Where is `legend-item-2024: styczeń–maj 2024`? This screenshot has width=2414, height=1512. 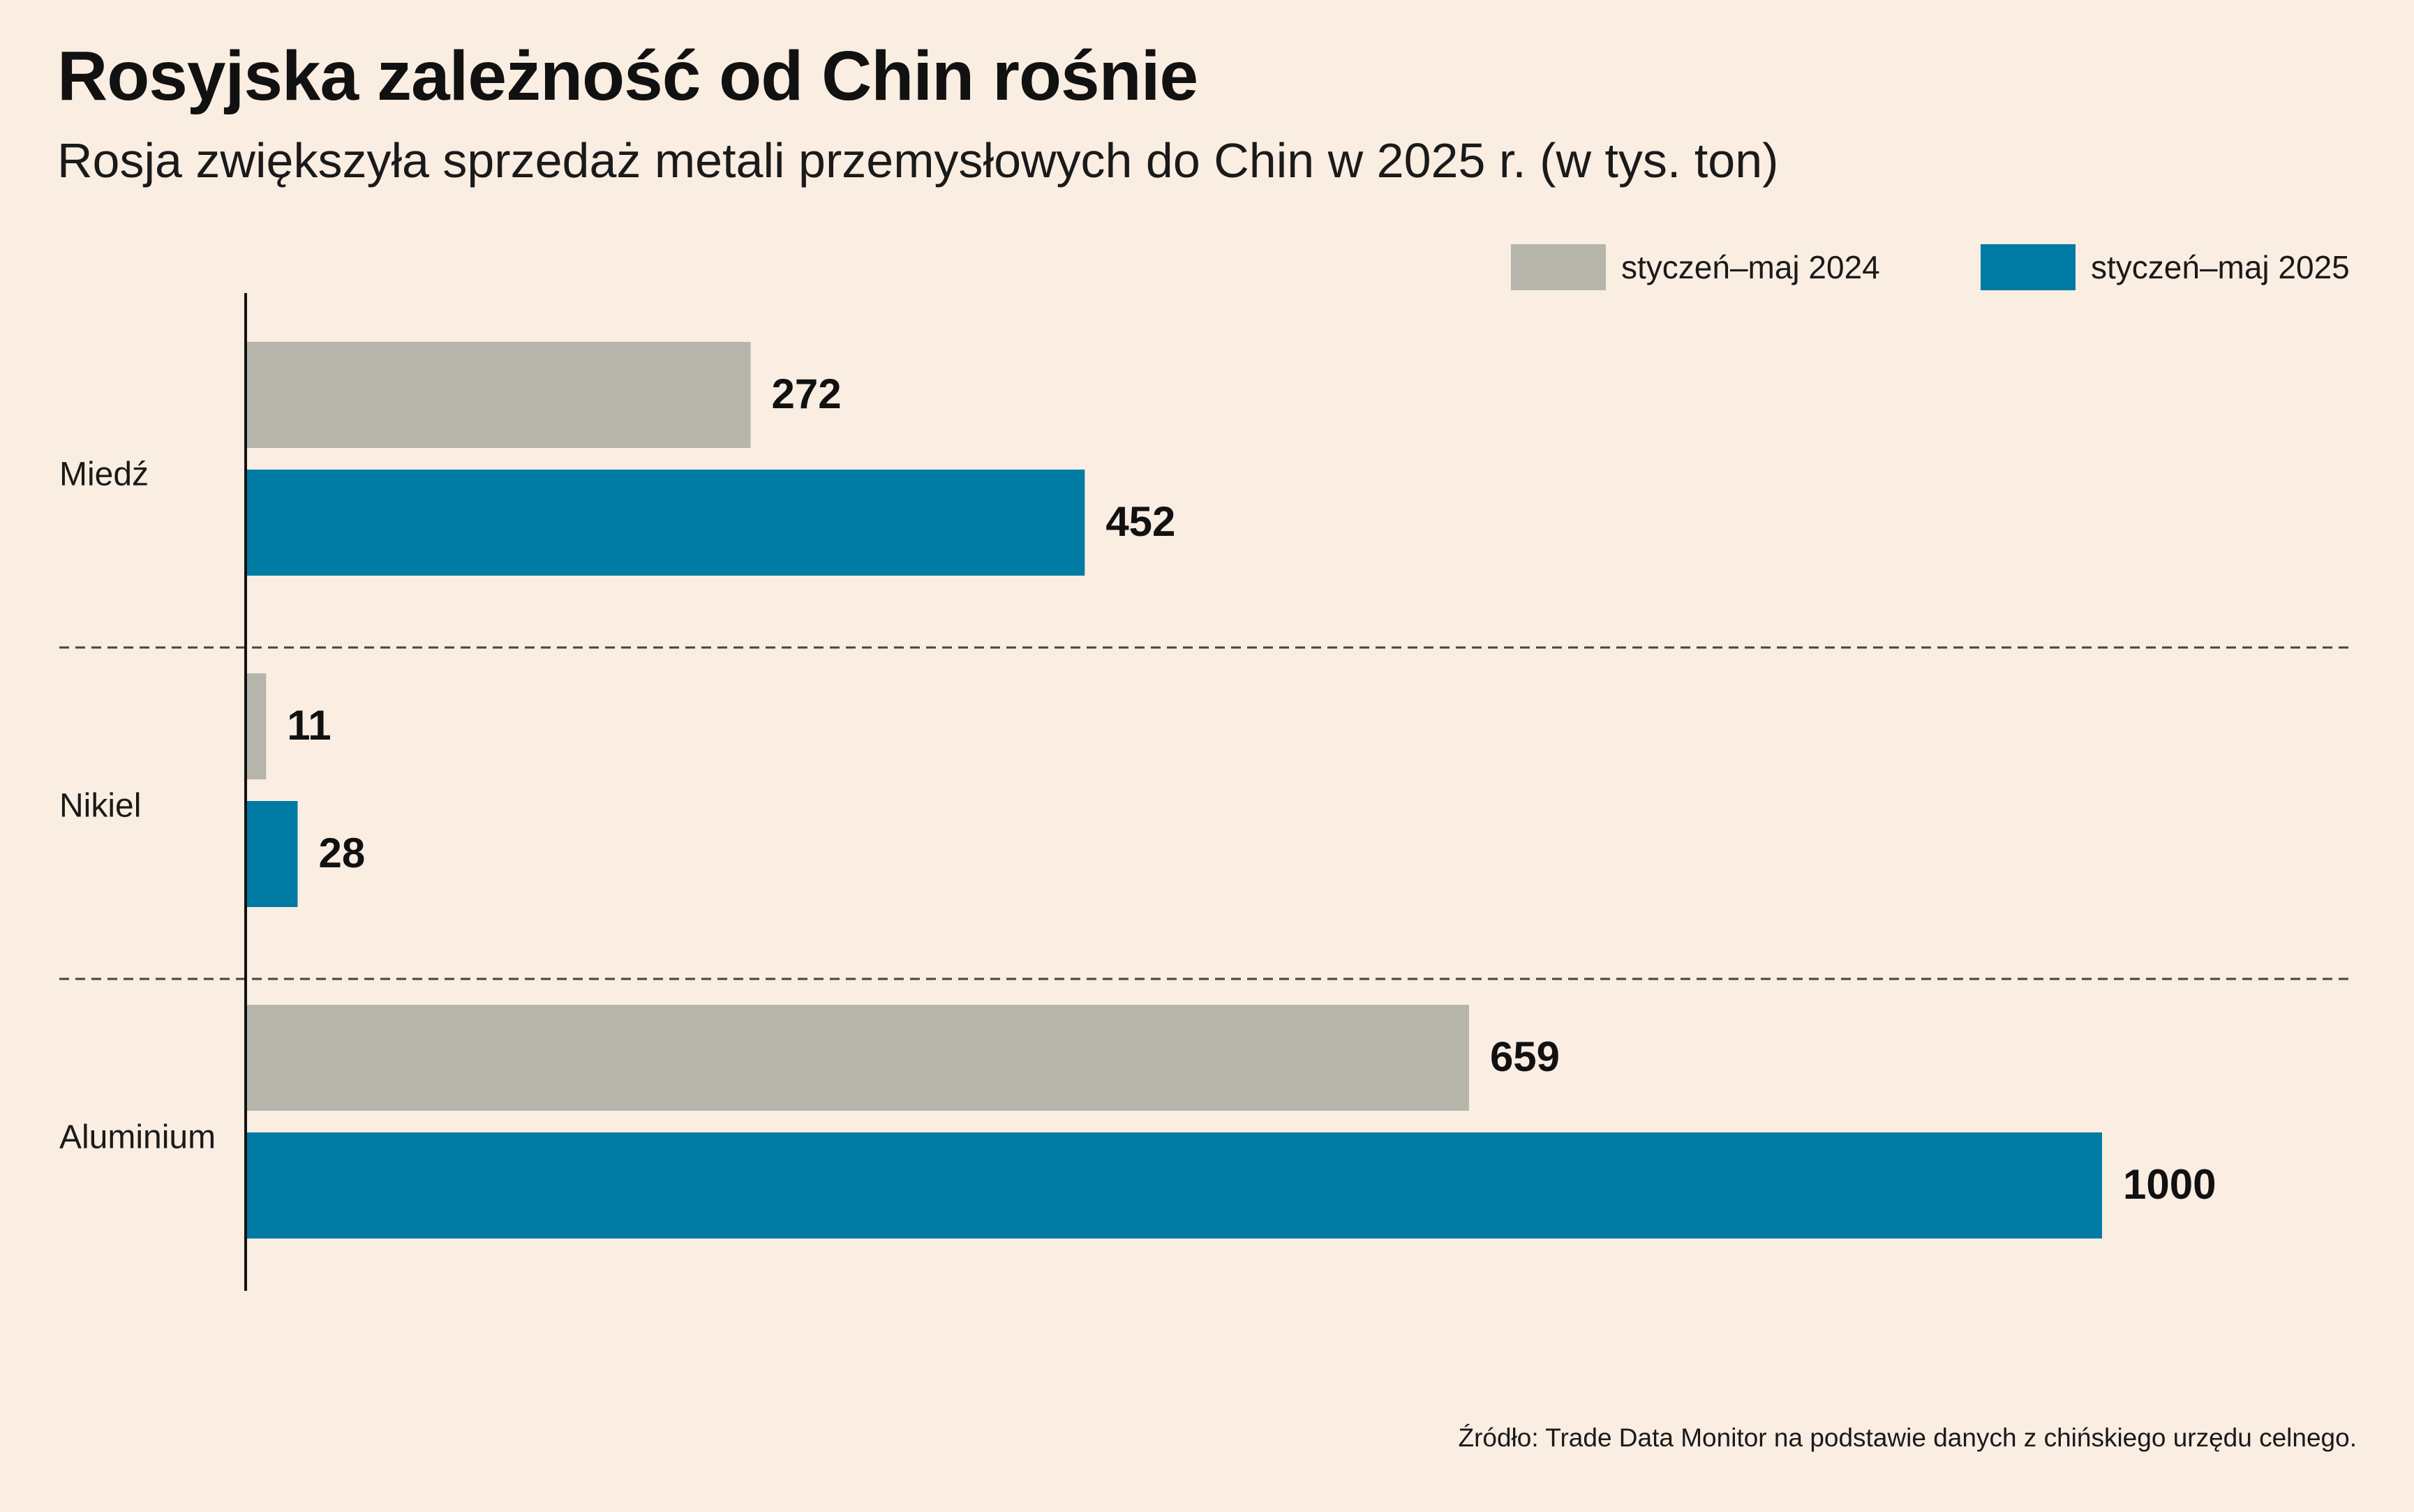 legend-item-2024: styczeń–maj 2024 is located at coordinates (1696, 267).